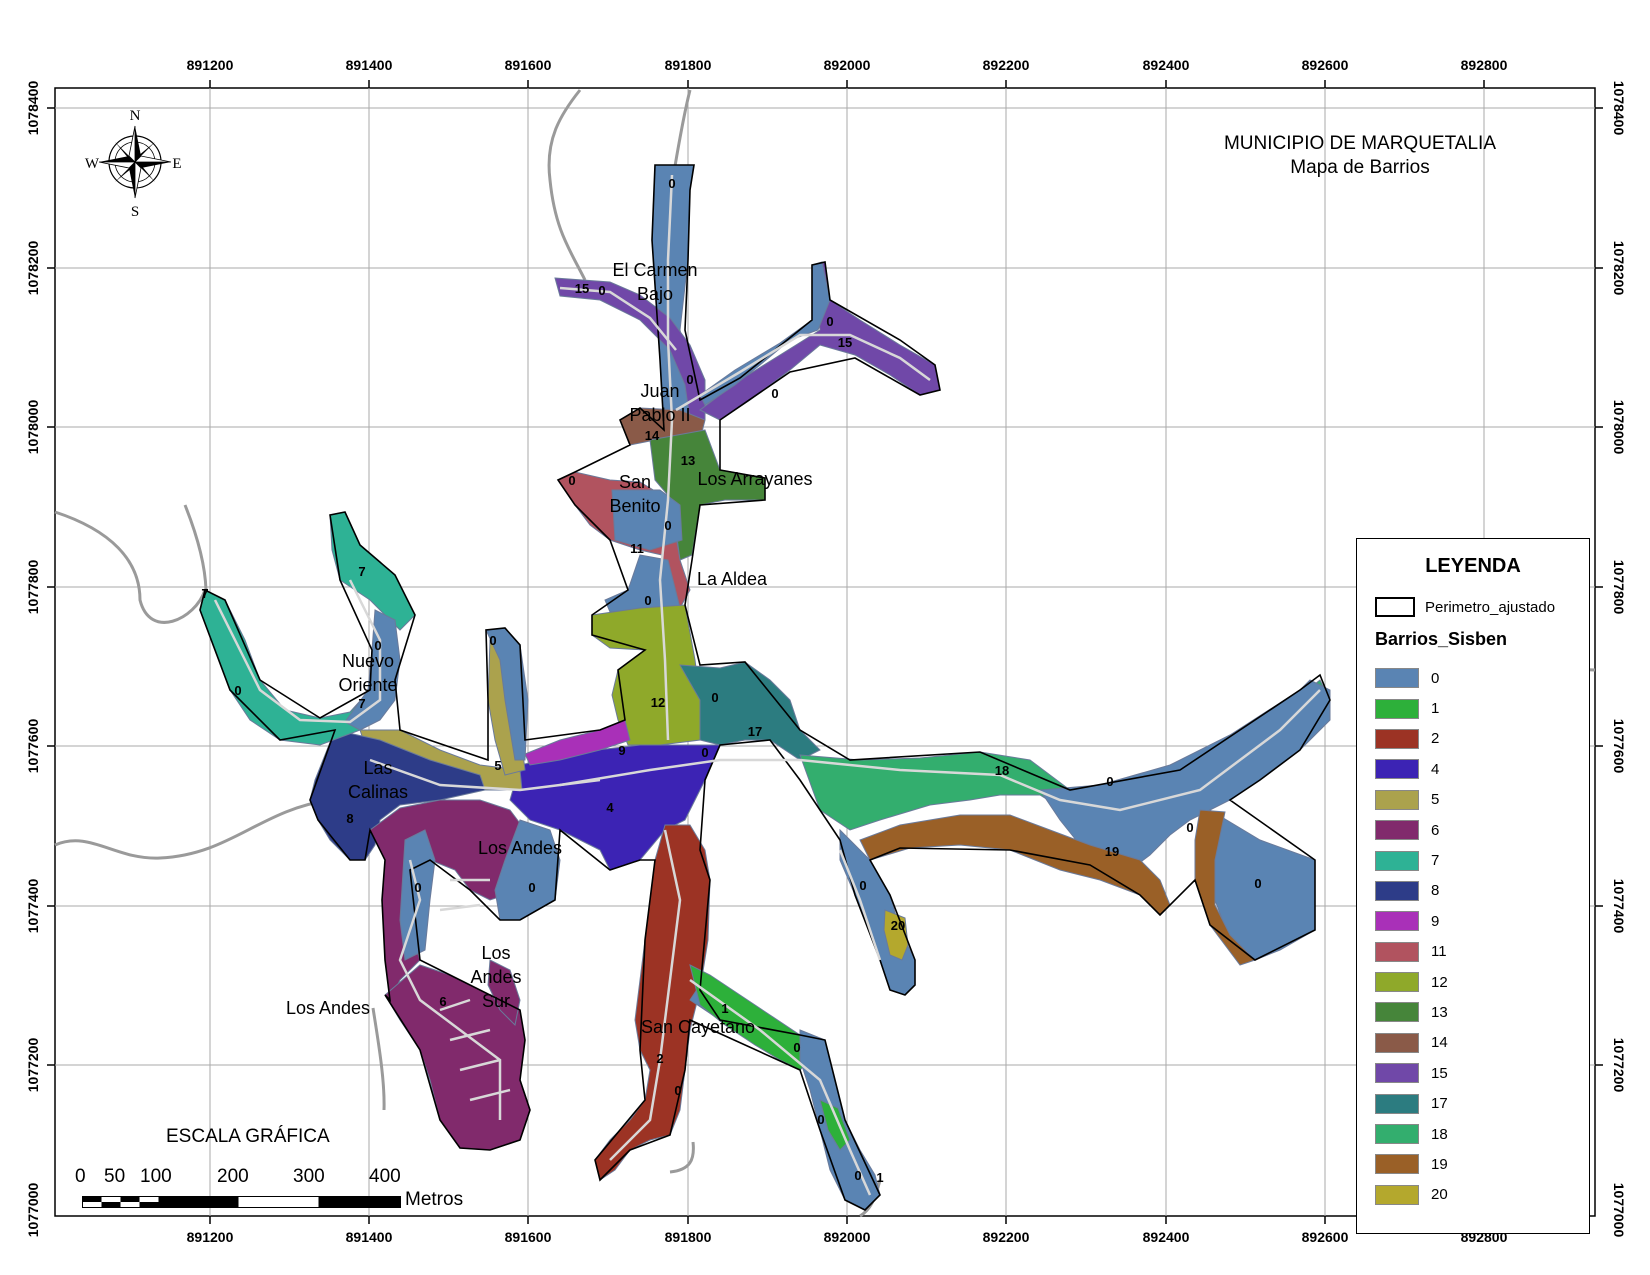  I want to click on legend-class-label: 2, so click(1435, 739).